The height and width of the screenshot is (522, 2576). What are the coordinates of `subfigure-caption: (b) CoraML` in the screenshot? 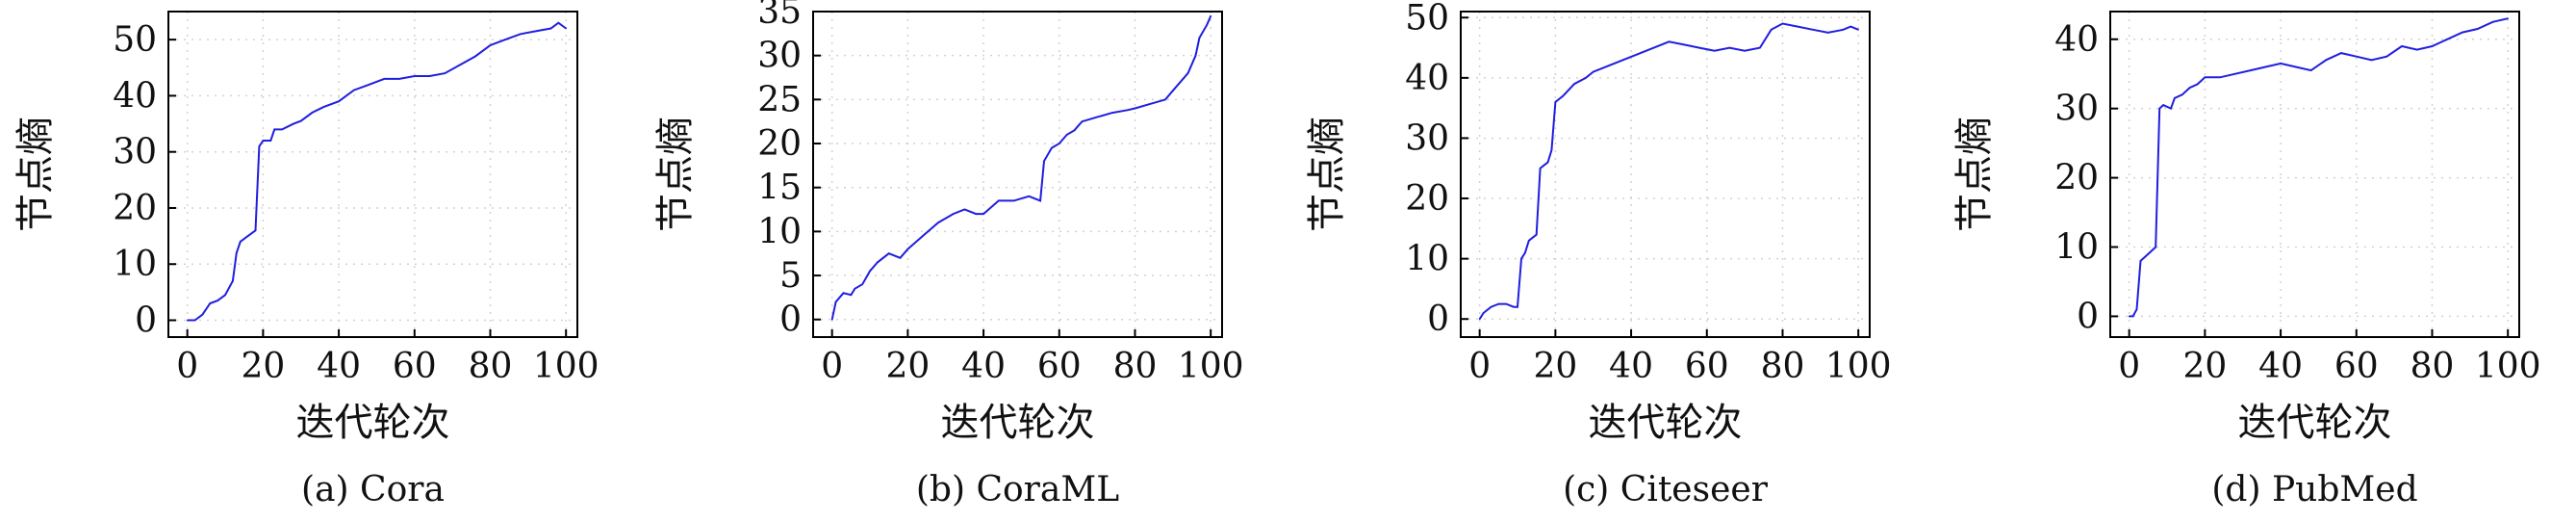 It's located at (1017, 489).